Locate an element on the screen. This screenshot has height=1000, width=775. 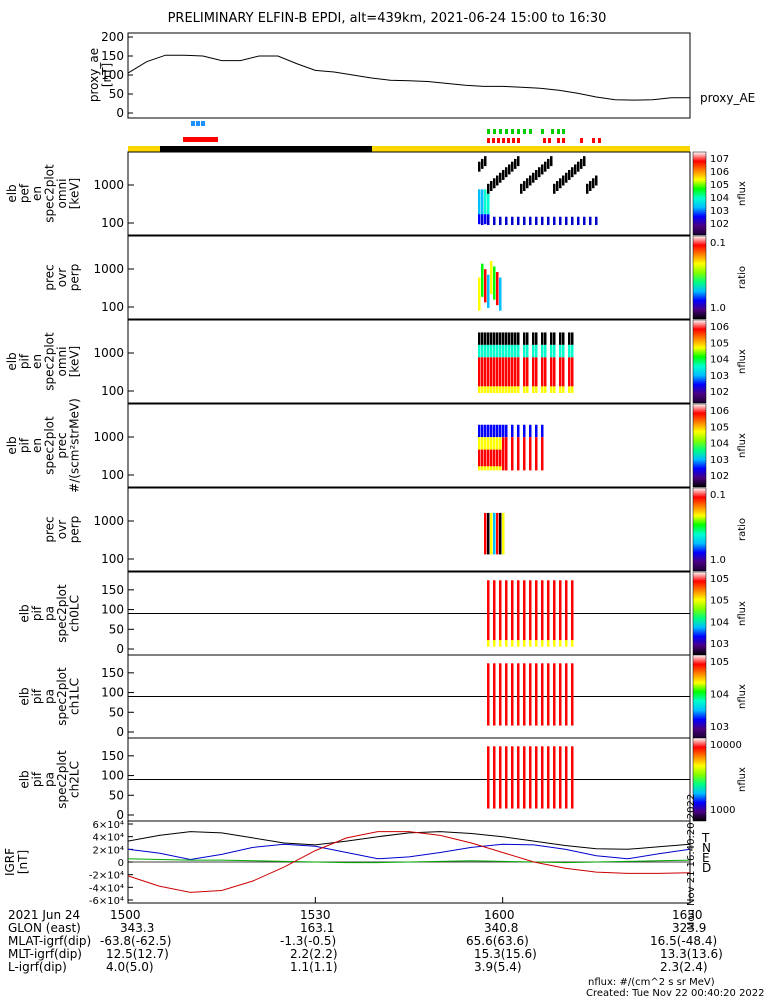
y-tick-label: 150 is located at coordinates (112, 673).